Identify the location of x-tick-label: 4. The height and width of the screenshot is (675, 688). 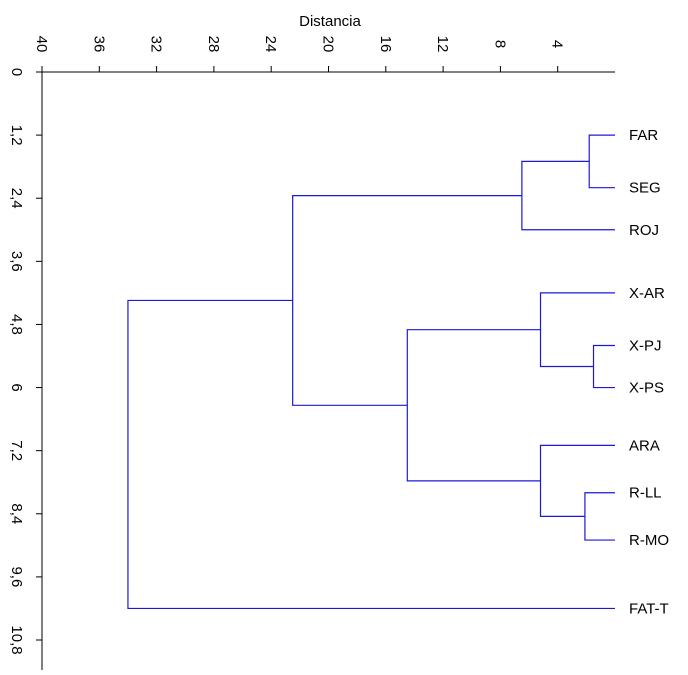
(557, 44).